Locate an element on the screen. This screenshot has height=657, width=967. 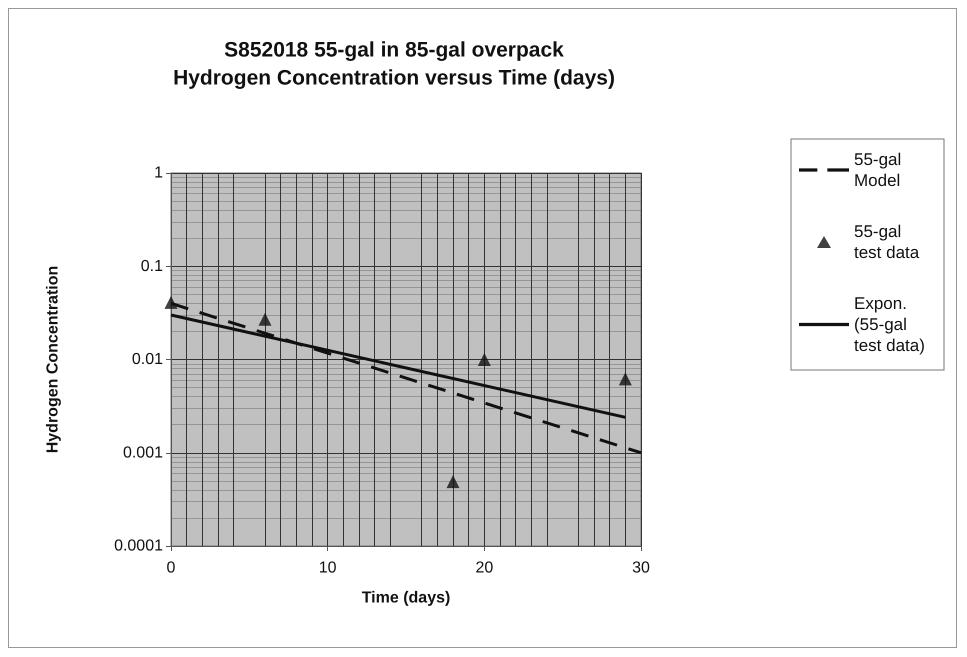
x-tick-label: 30 is located at coordinates (641, 568).